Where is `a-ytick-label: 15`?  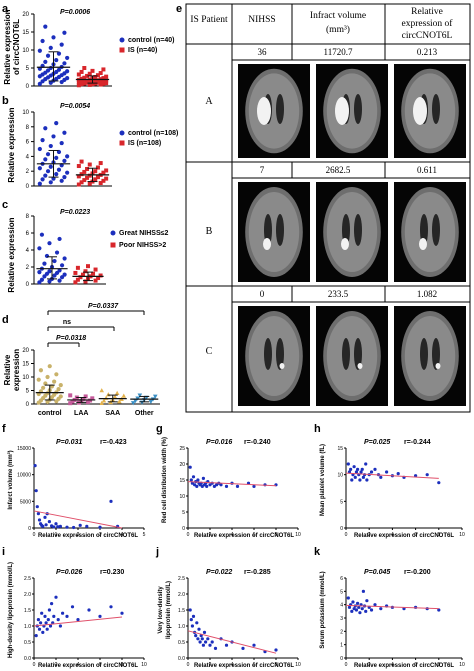 a-ytick-label: 15 is located at coordinates (25, 33).